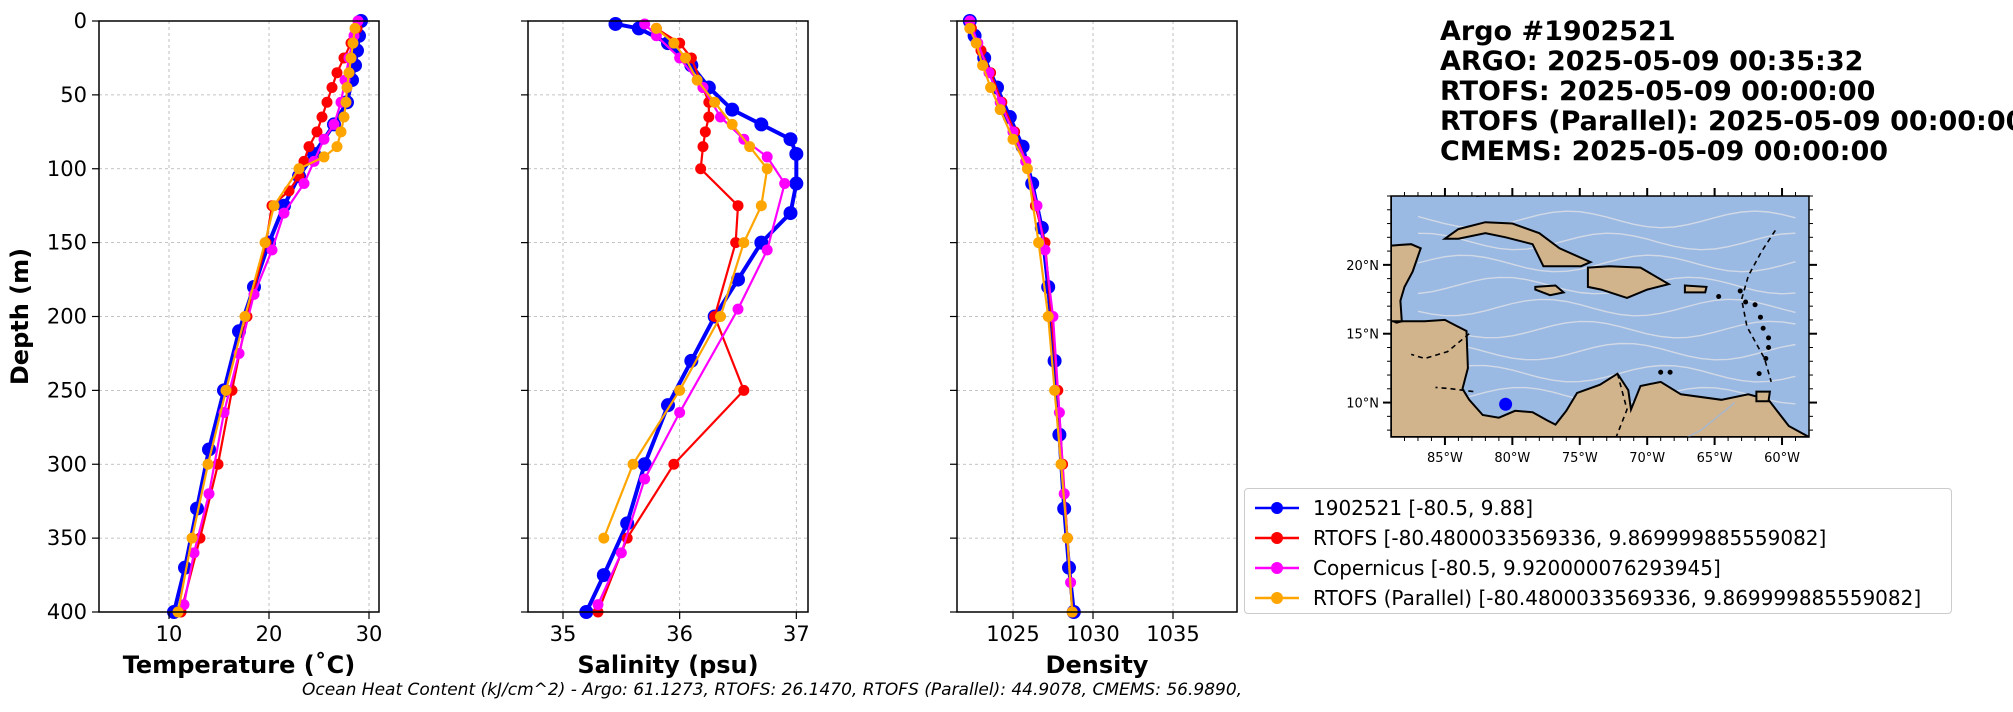 This screenshot has width=2013, height=712. What do you see at coordinates (1652, 61) in the screenshot?
I see `argo-time: ARGO: 2025-05-09 00:35:32` at bounding box center [1652, 61].